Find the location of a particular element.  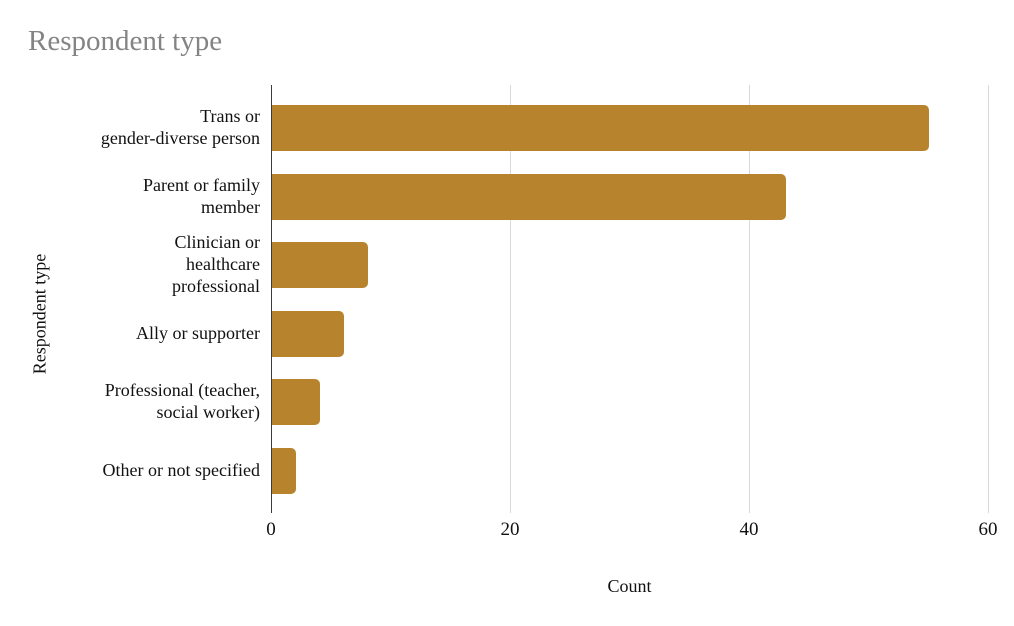

category-label: Professional (teacher, social worker) is located at coordinates (182, 401).